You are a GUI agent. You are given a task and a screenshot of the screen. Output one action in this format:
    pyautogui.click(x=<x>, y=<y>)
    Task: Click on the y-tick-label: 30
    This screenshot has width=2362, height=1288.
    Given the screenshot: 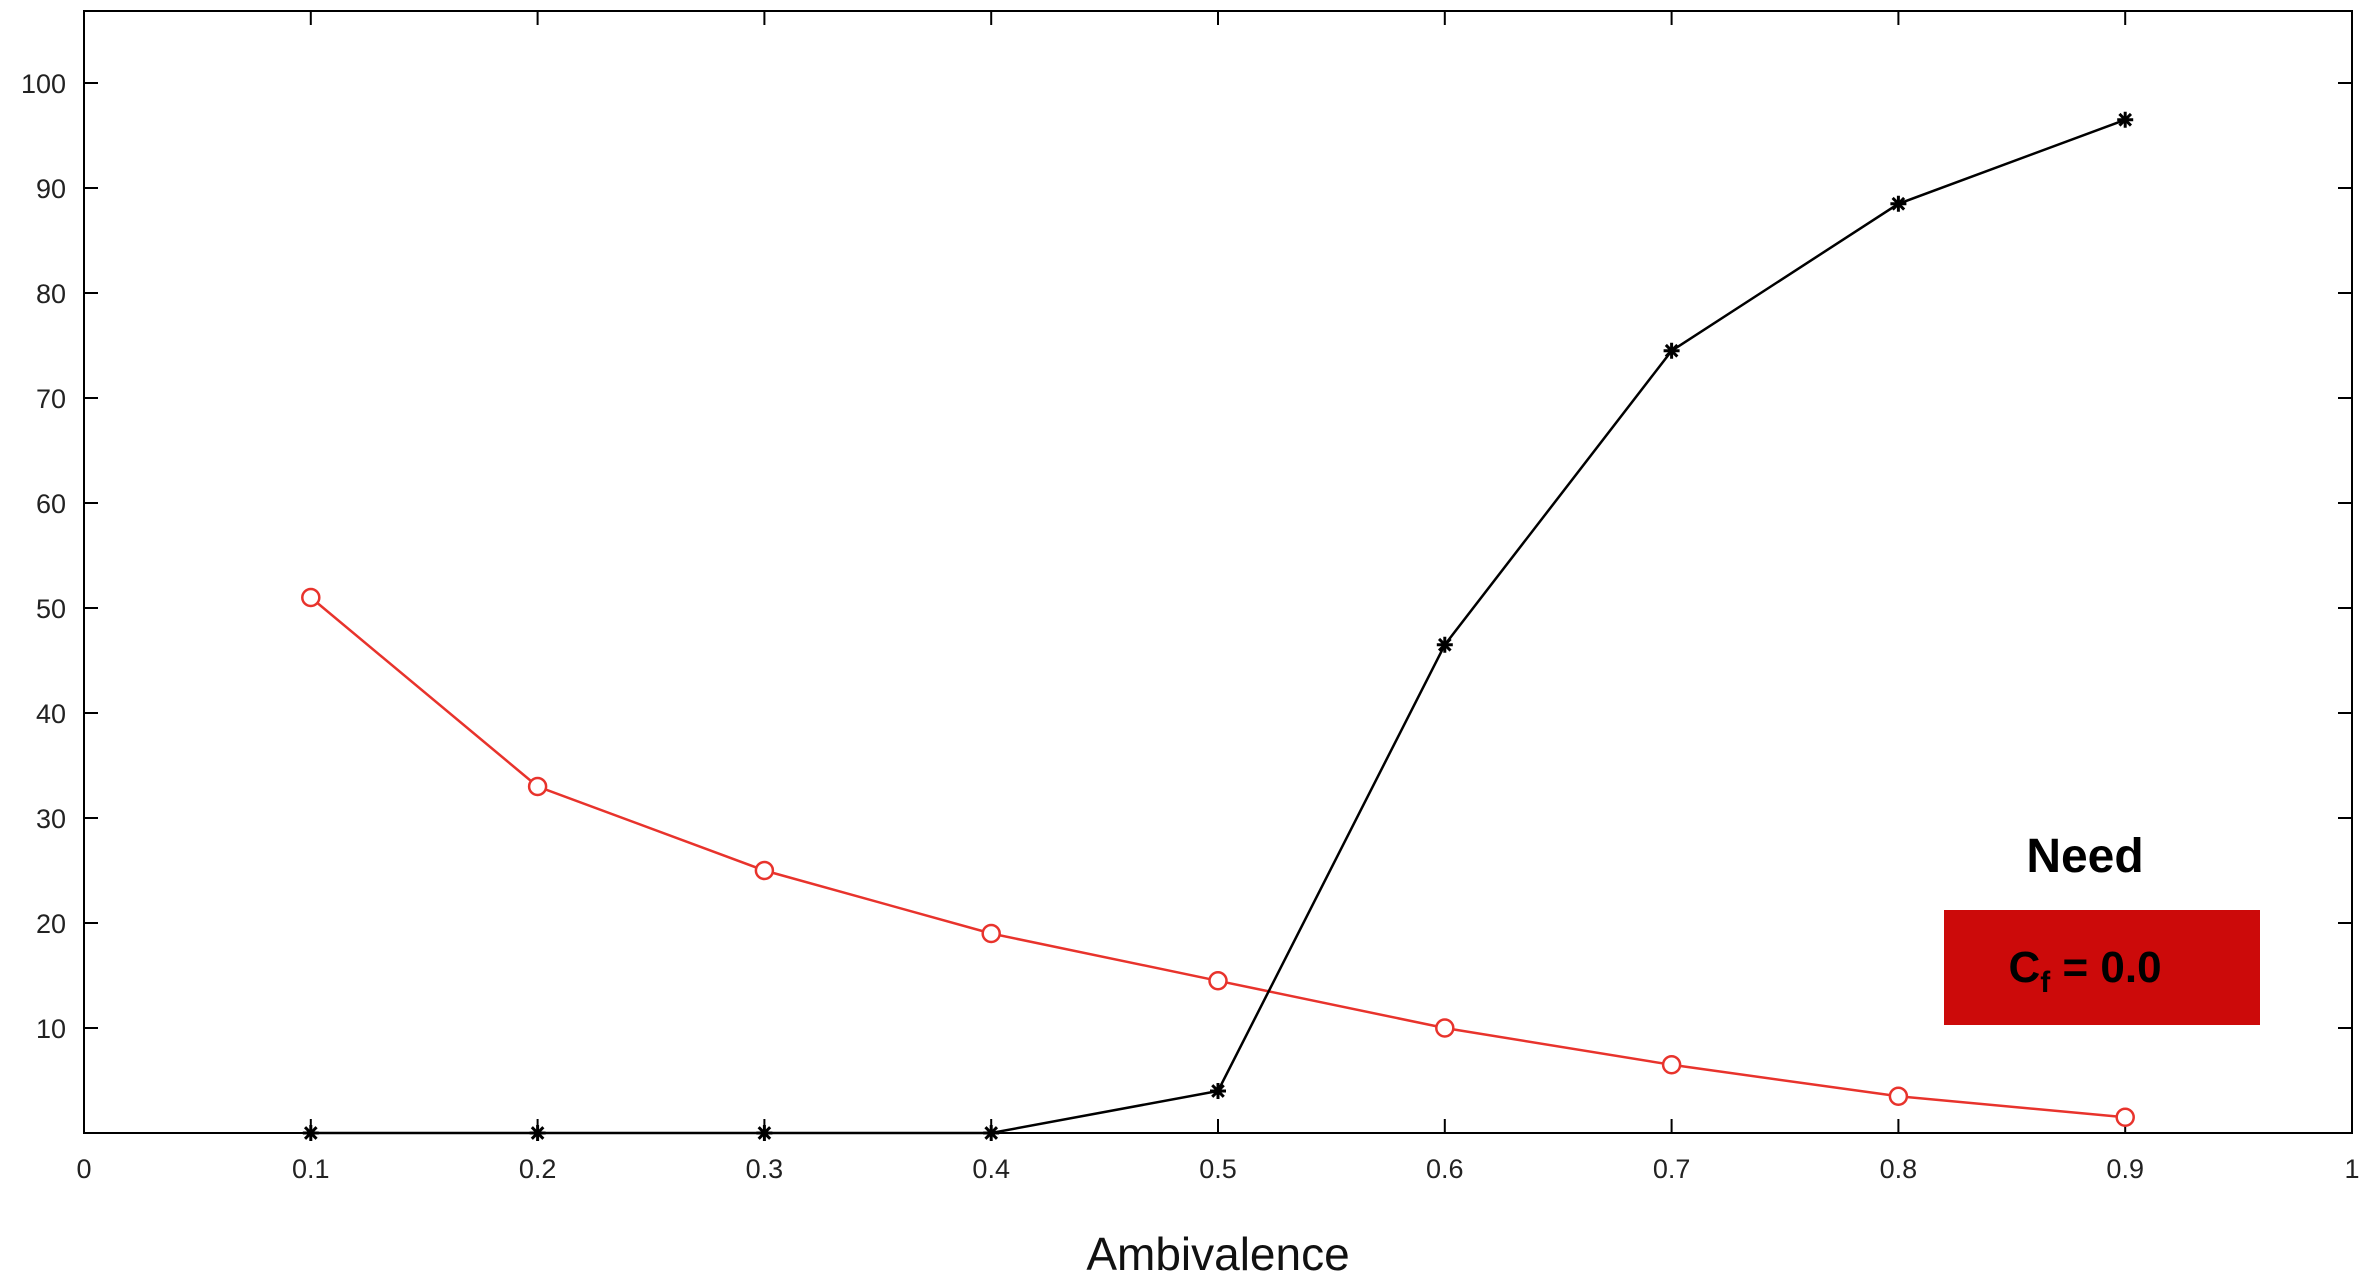 What is the action you would take?
    pyautogui.click(x=51, y=819)
    